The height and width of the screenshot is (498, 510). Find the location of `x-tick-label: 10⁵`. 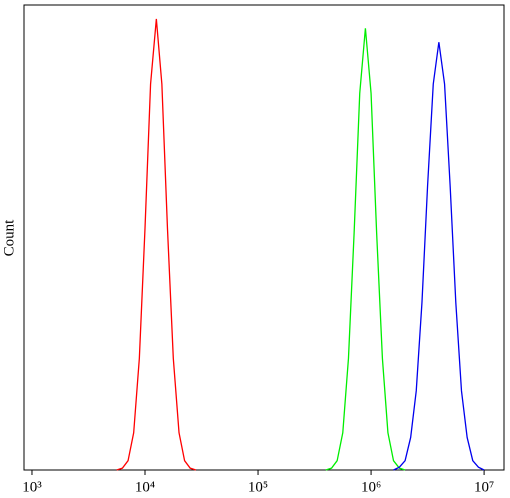

x-tick-label: 10⁵ is located at coordinates (258, 487).